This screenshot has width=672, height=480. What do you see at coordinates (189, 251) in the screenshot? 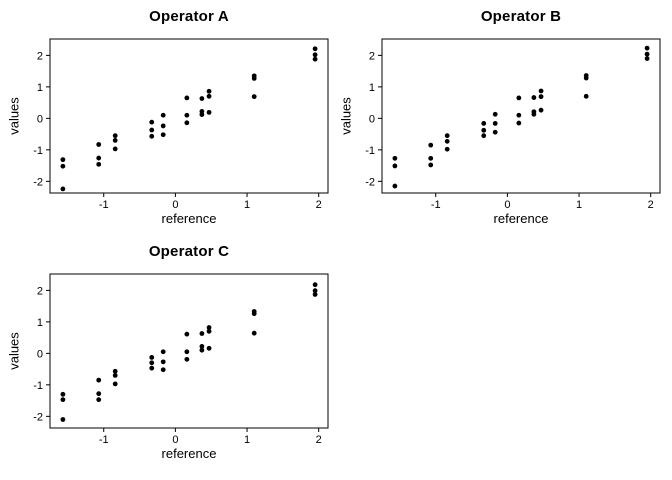
I see `panel-title: Operator C` at bounding box center [189, 251].